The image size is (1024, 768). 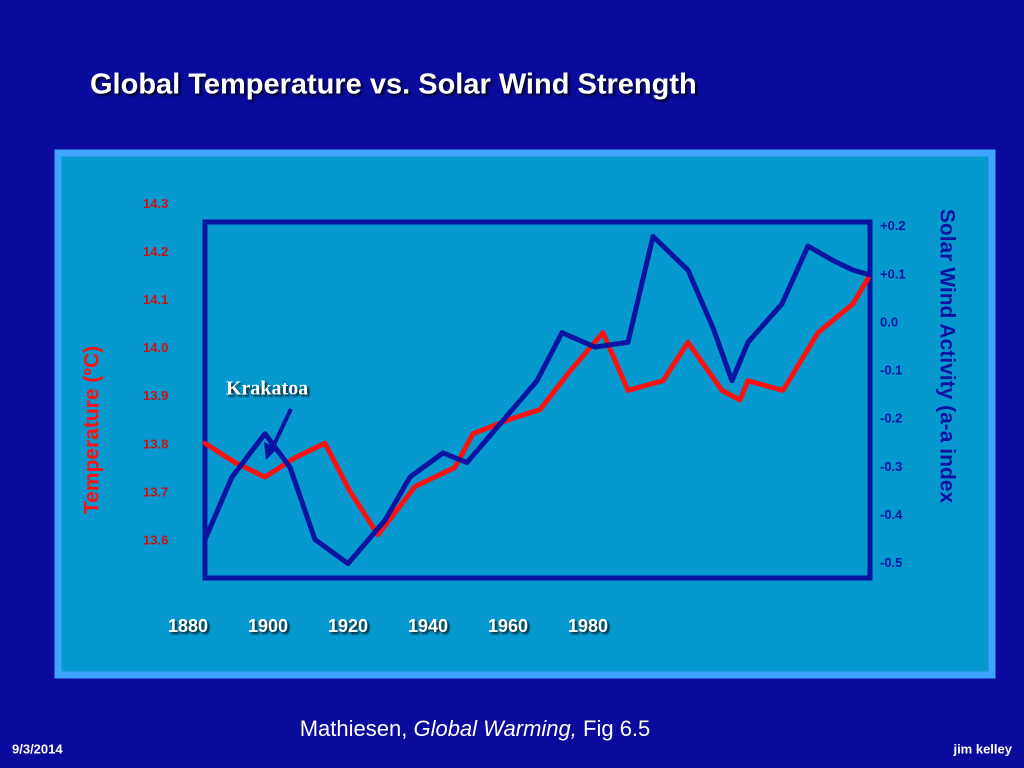 What do you see at coordinates (616, 728) in the screenshot?
I see `caption-figure: Fig 6.5` at bounding box center [616, 728].